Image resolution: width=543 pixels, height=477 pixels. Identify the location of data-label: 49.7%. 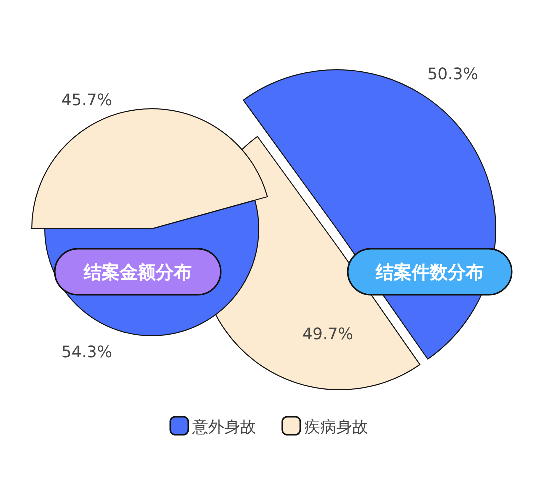
(328, 334).